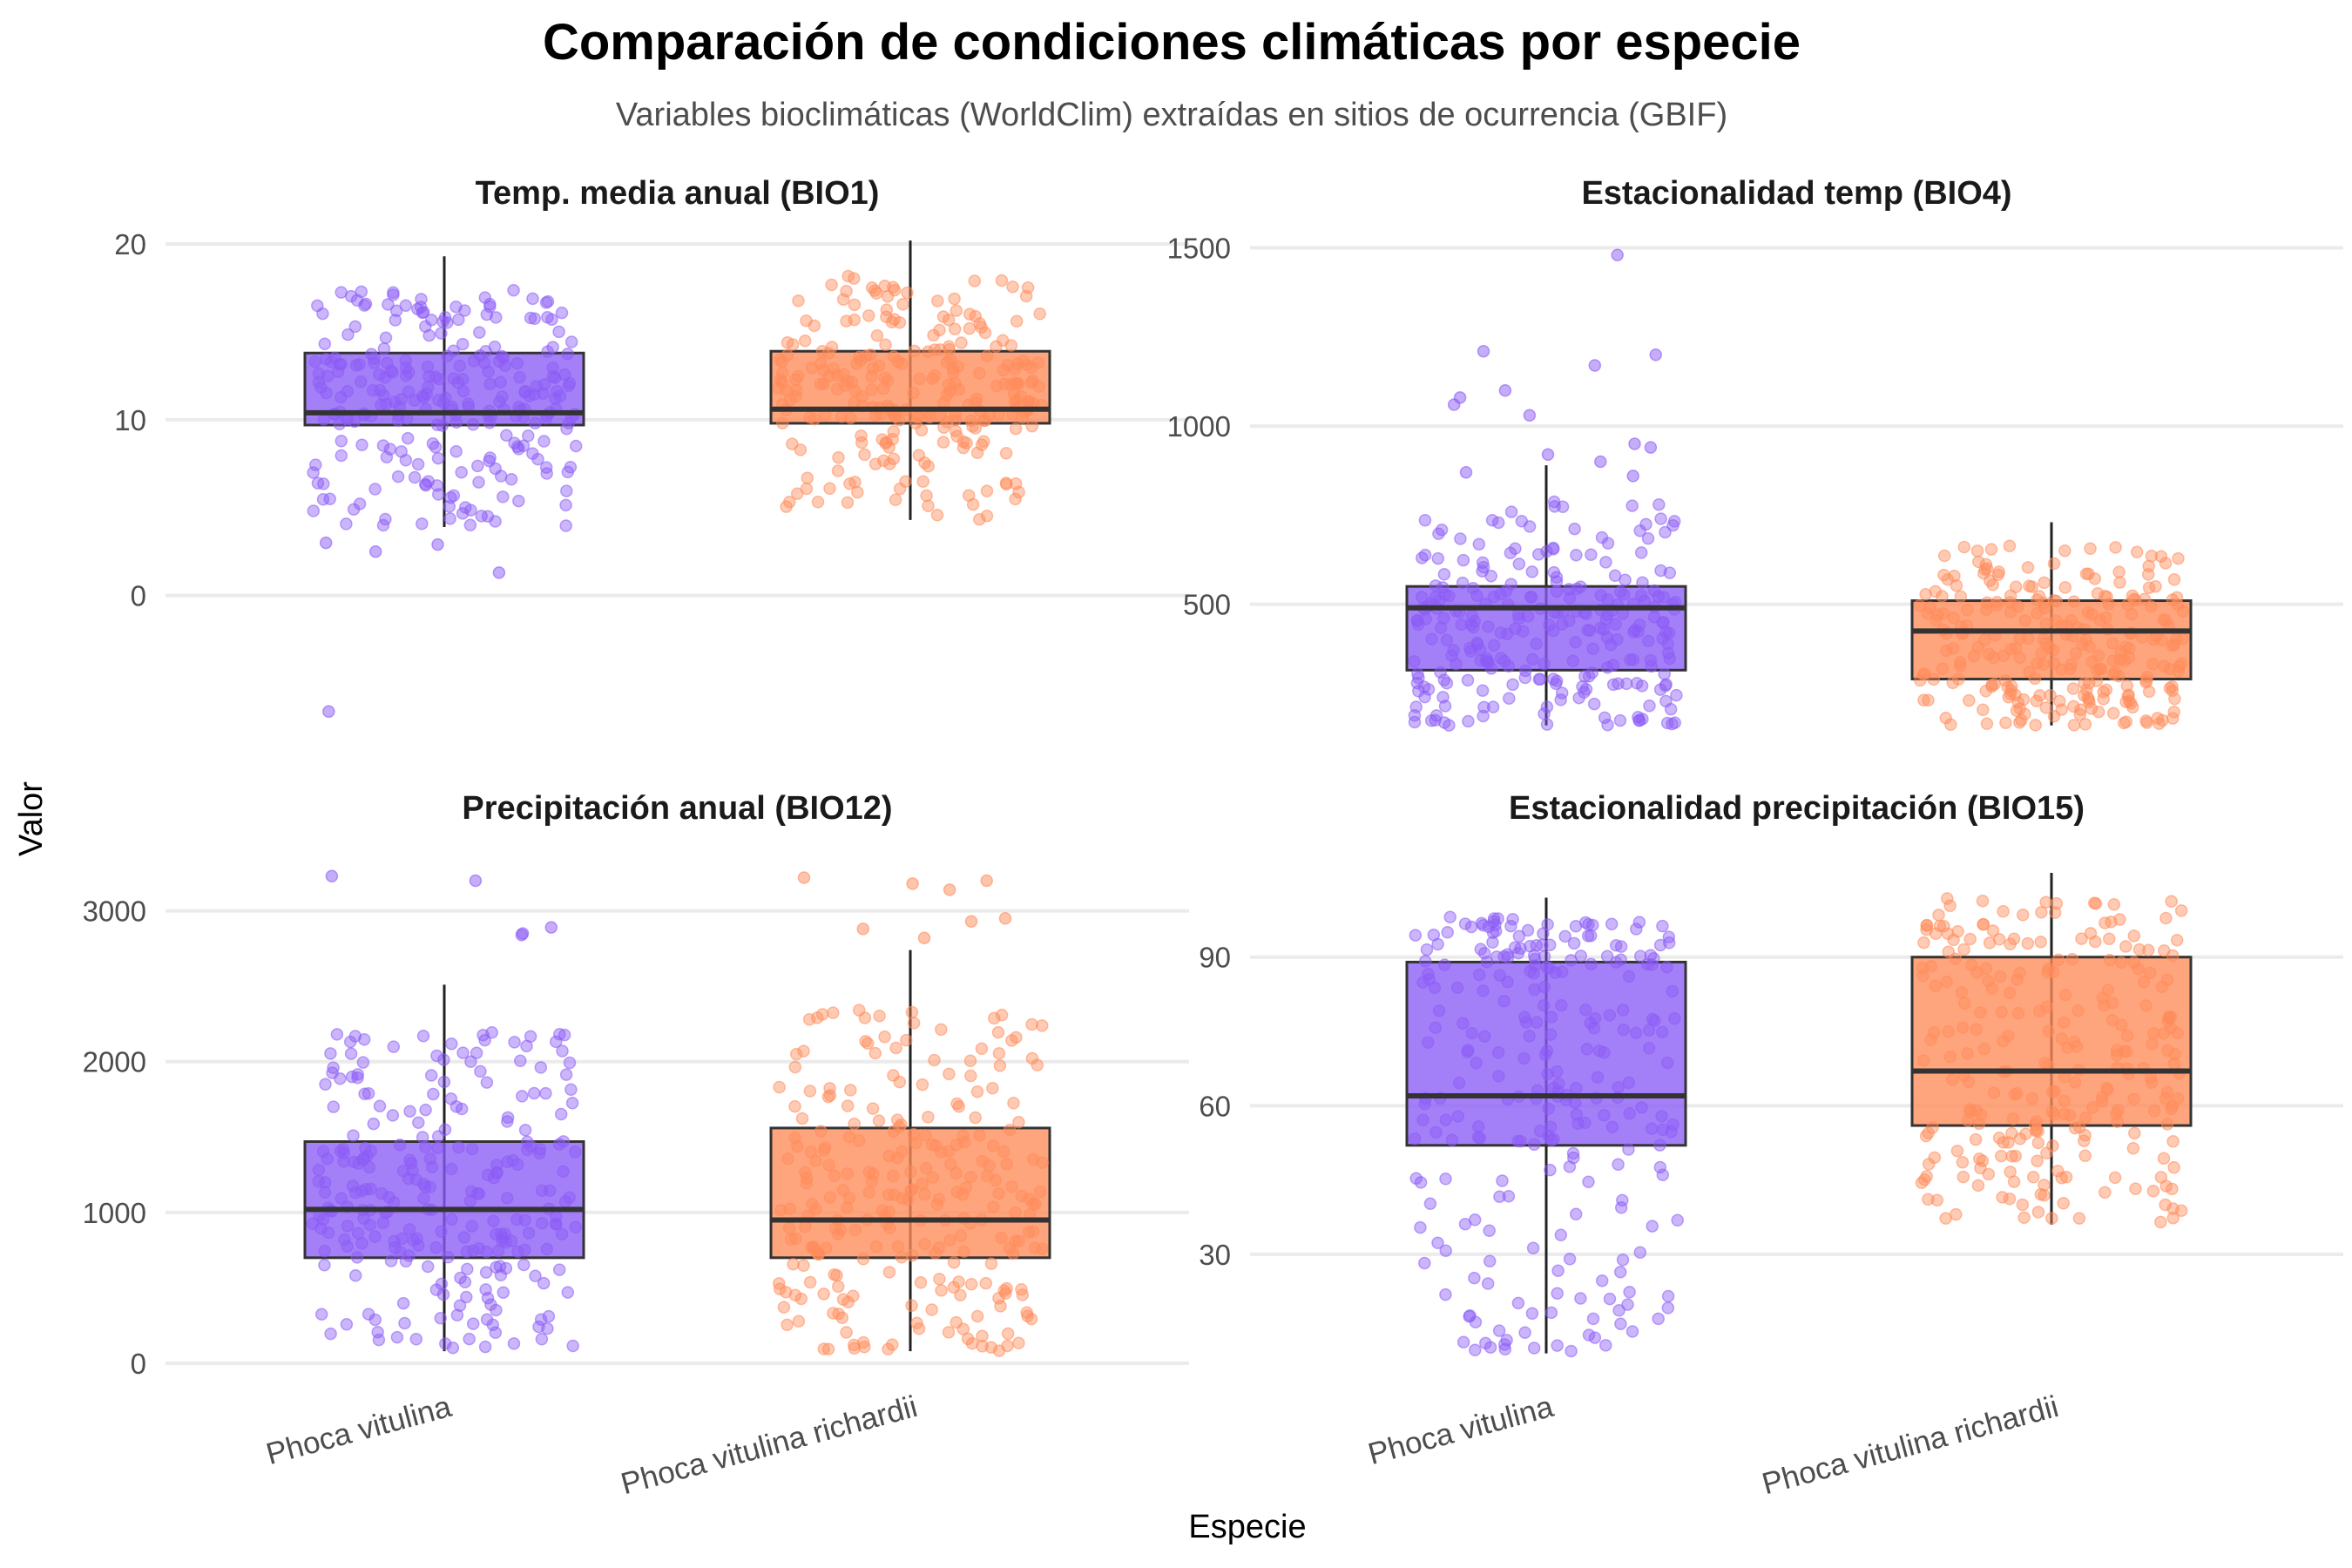 This screenshot has width=2352, height=1568. What do you see at coordinates (130, 244) in the screenshot?
I see `y-tick-label: 20` at bounding box center [130, 244].